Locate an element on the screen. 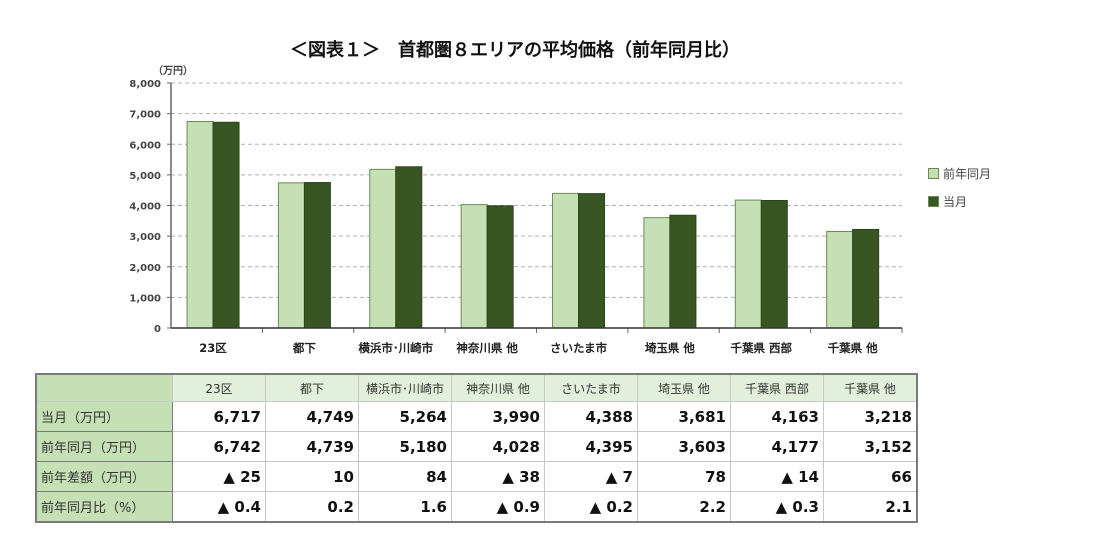  table-cell: 5,264 is located at coordinates (405, 416).